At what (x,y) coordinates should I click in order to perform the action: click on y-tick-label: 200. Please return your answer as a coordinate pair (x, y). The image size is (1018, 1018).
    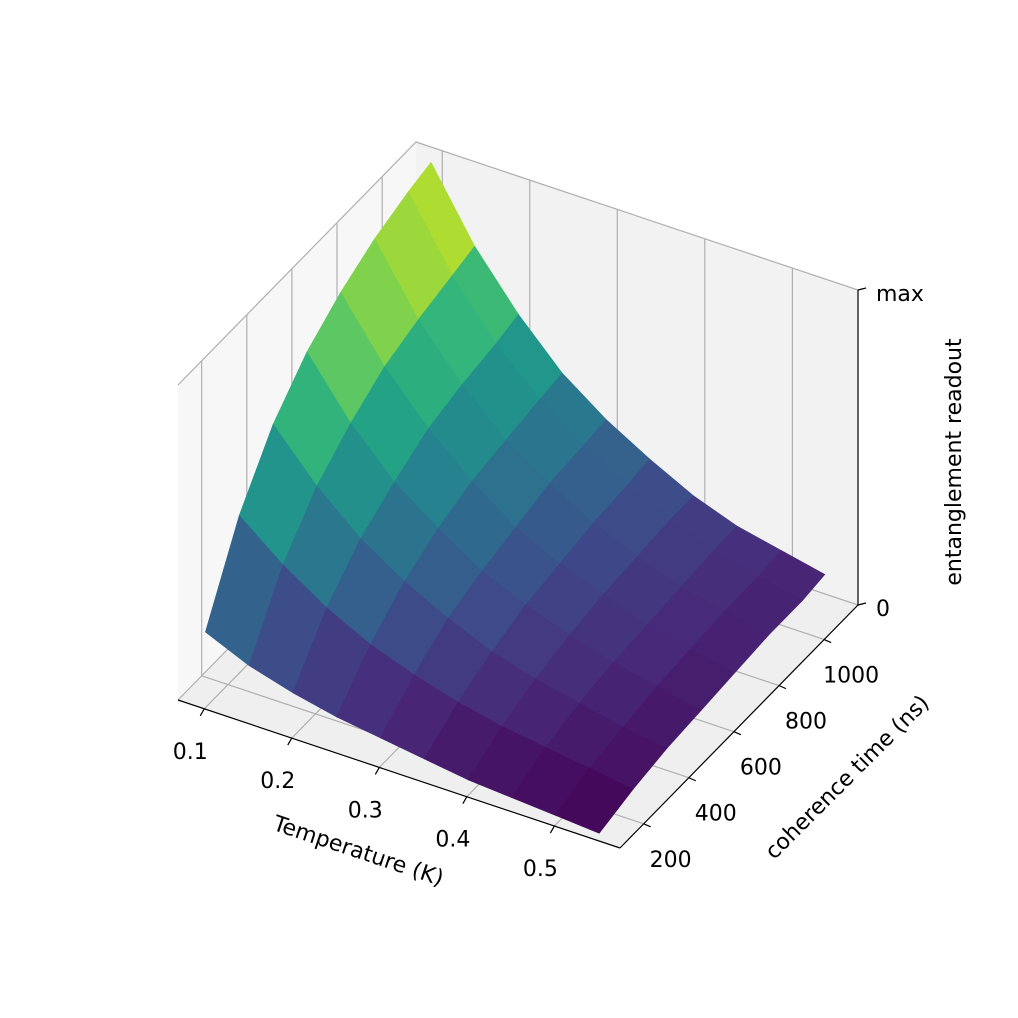
    Looking at the image, I should click on (671, 860).